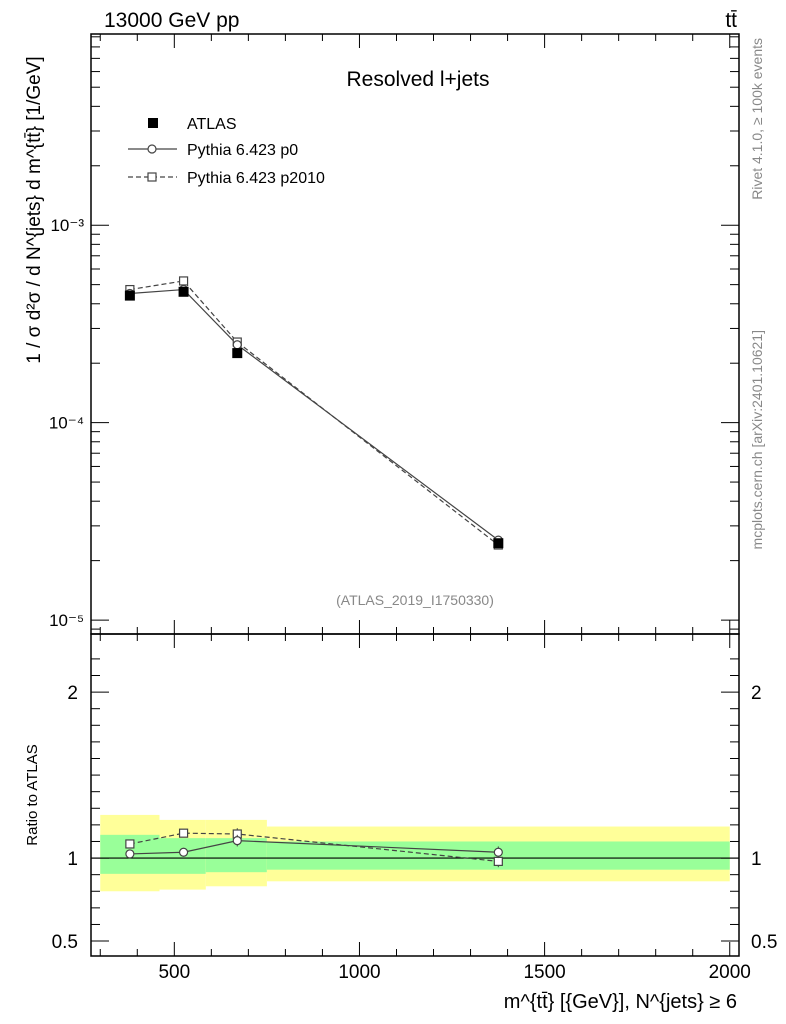 Image resolution: width=786 pixels, height=1024 pixels. I want to click on energy-label: 13000 GeV pp, so click(171, 20).